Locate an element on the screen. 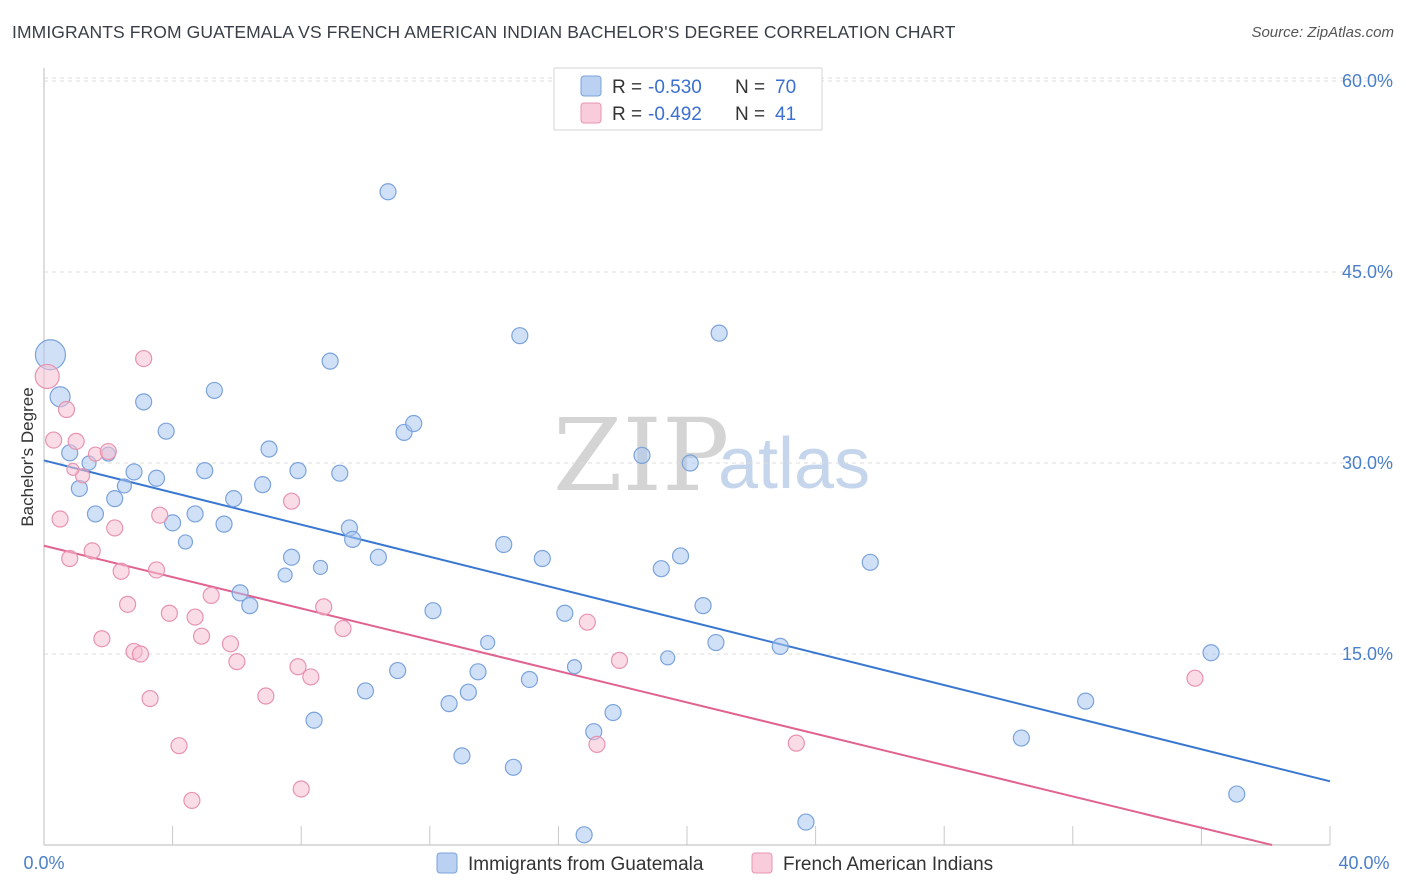  legend-r-label-1: R = is located at coordinates (627, 87).